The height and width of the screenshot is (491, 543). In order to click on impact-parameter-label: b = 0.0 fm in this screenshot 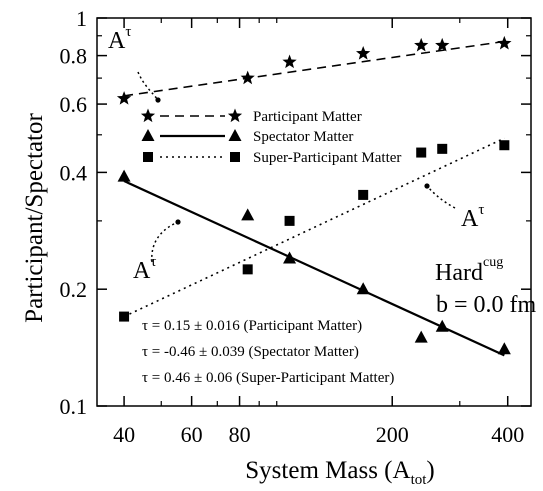, I will do `click(486, 305)`.